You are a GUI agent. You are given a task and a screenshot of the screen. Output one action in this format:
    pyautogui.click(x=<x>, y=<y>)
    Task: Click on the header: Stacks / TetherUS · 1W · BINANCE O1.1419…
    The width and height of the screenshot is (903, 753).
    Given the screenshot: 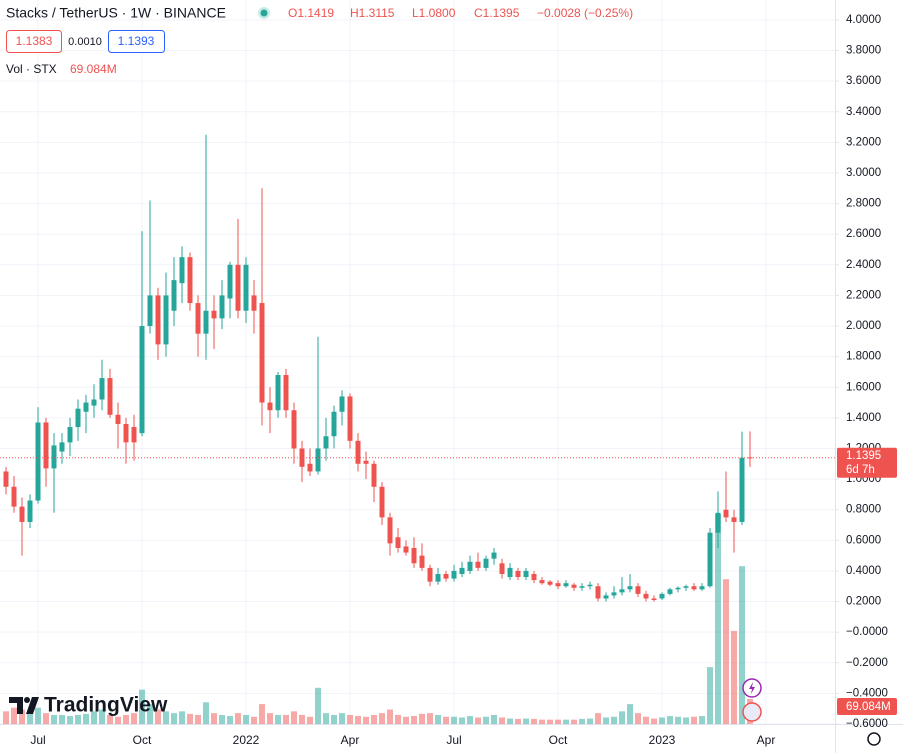 What is the action you would take?
    pyautogui.click(x=319, y=40)
    